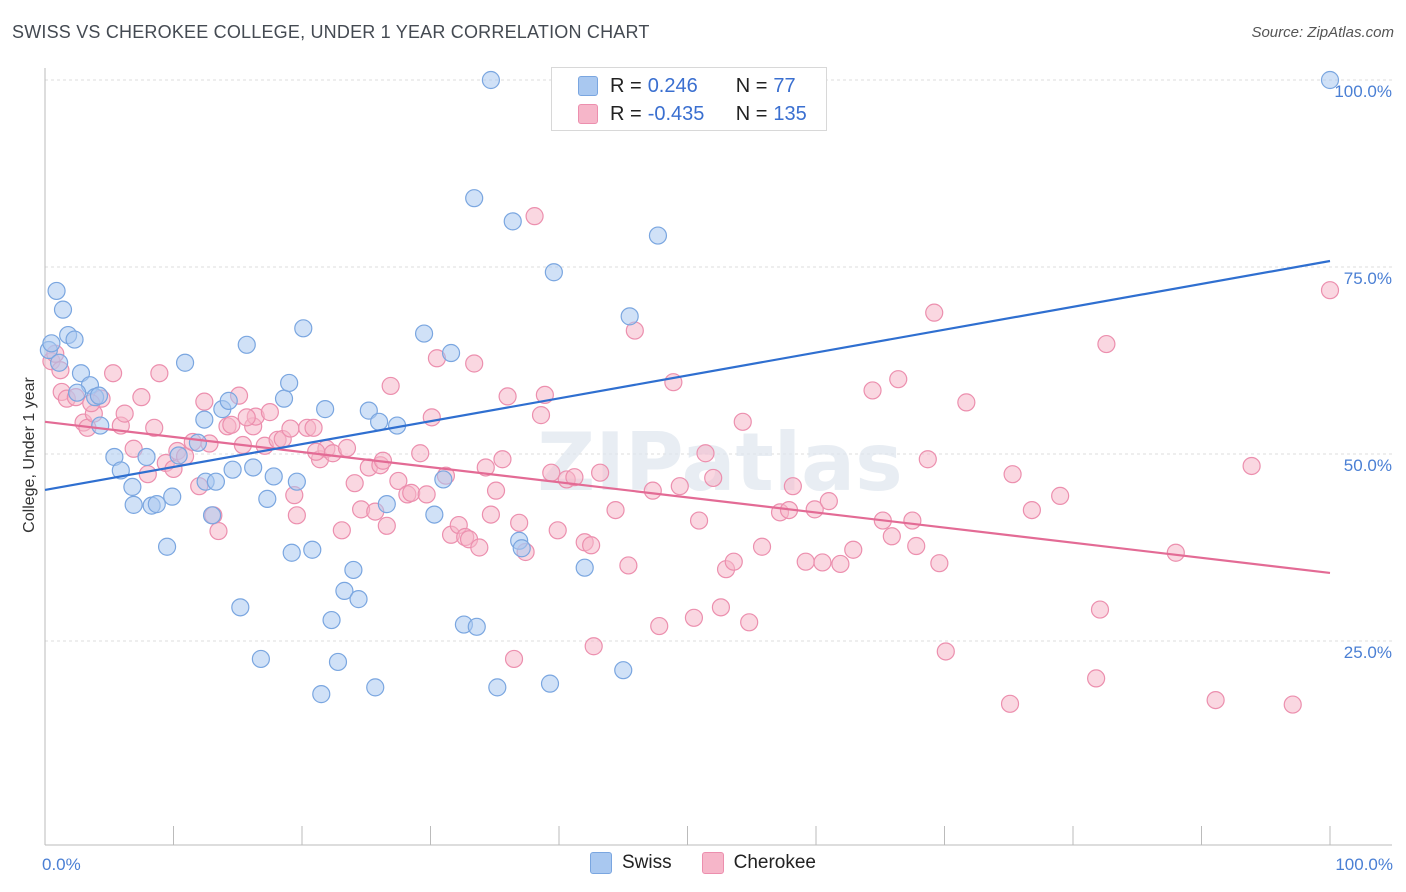 This screenshot has height=892, width=1406. I want to click on stats-legend: R = 0.246 N = 77 R = -0.435 N = 135, so click(689, 99).